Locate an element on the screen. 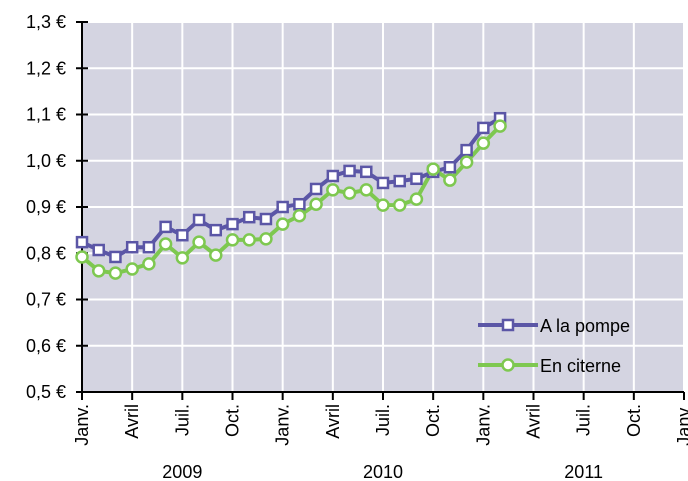 The image size is (688, 481). y-tick-label: 0,9 € is located at coordinates (46, 207).